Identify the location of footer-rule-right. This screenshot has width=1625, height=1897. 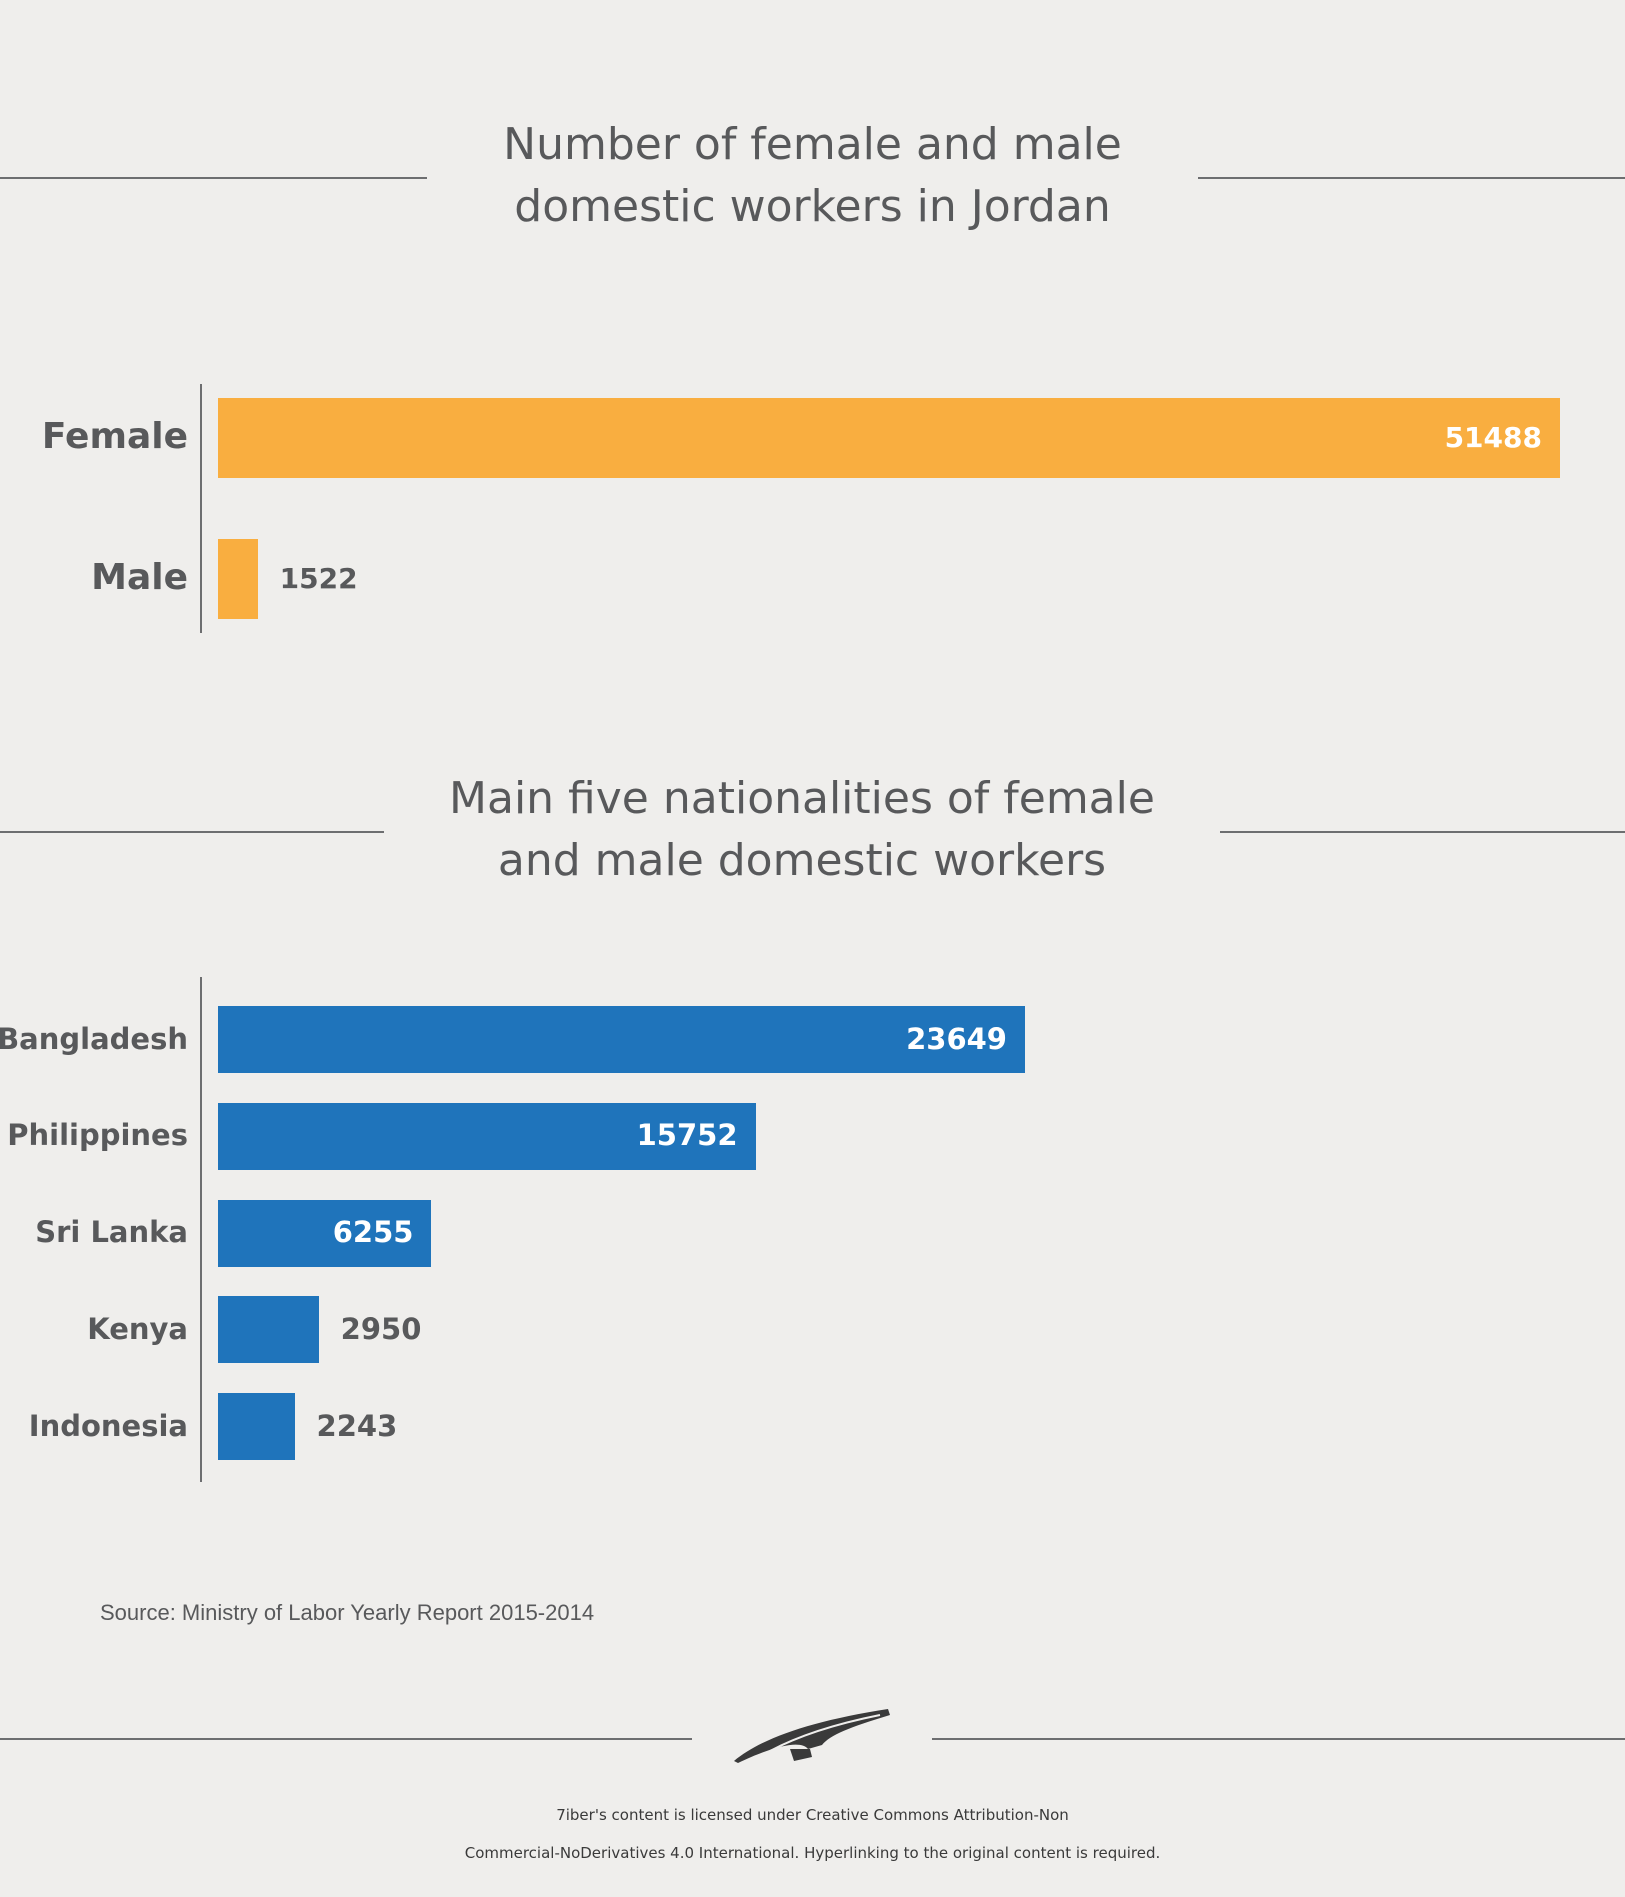
(1278, 1739).